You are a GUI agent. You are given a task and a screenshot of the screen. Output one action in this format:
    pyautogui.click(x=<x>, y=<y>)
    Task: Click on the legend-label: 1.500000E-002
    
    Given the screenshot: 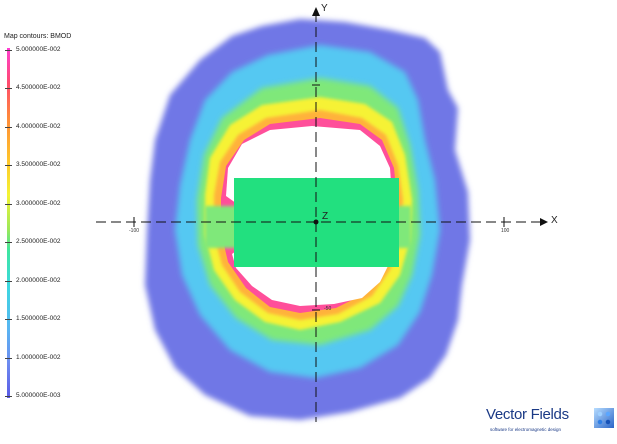 What is the action you would take?
    pyautogui.click(x=38, y=319)
    